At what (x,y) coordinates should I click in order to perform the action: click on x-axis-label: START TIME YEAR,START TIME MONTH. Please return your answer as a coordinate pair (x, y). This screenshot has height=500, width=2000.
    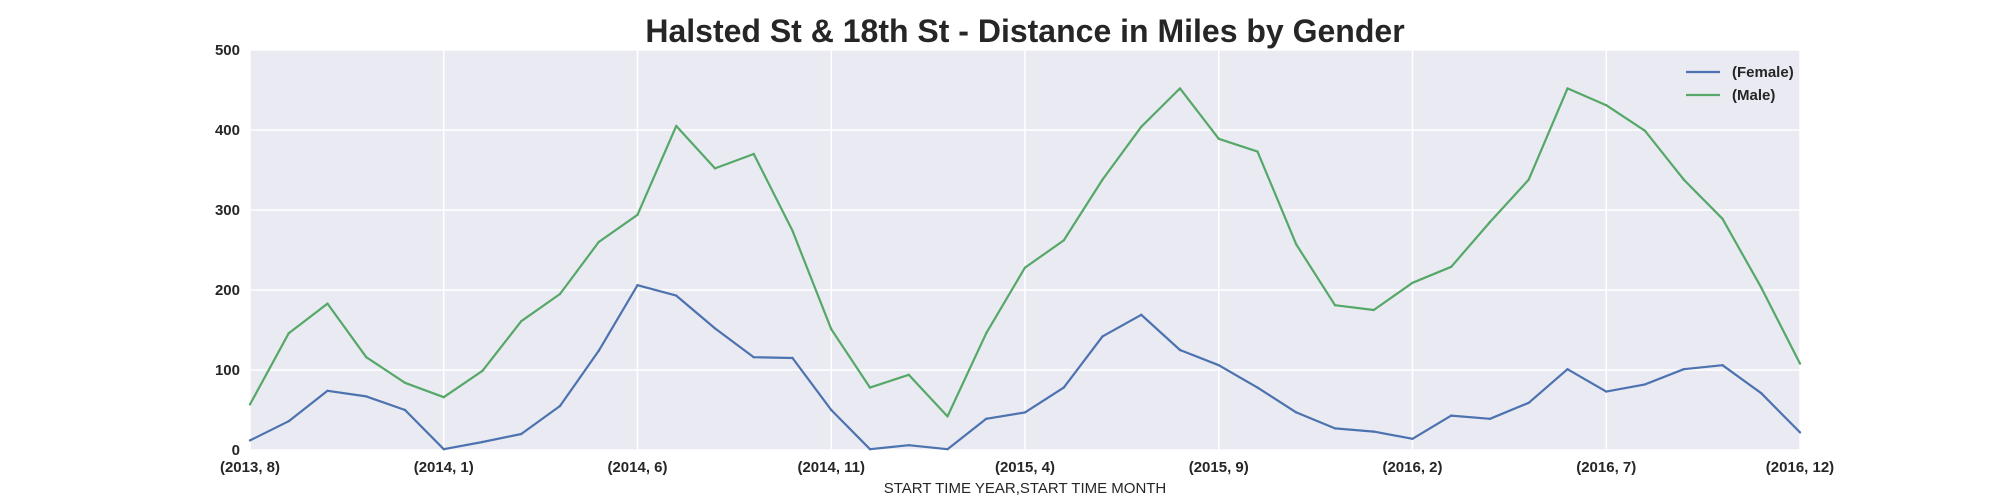
    Looking at the image, I should click on (1025, 488).